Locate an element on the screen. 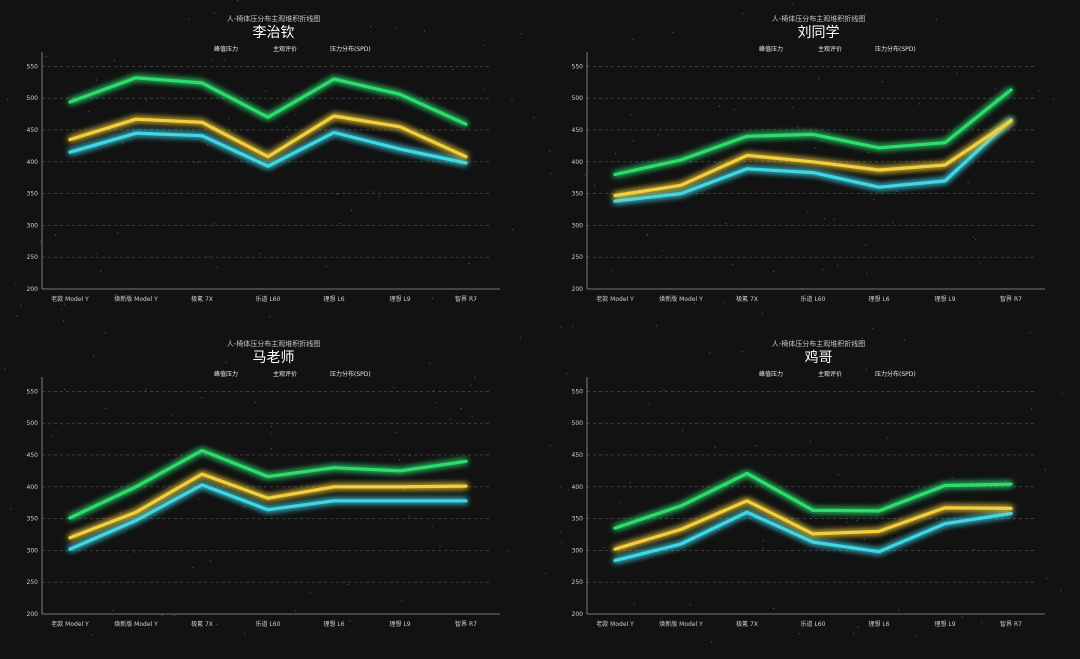 The height and width of the screenshot is (659, 1080). chart-subtitle: 马老师 is located at coordinates (274, 358).